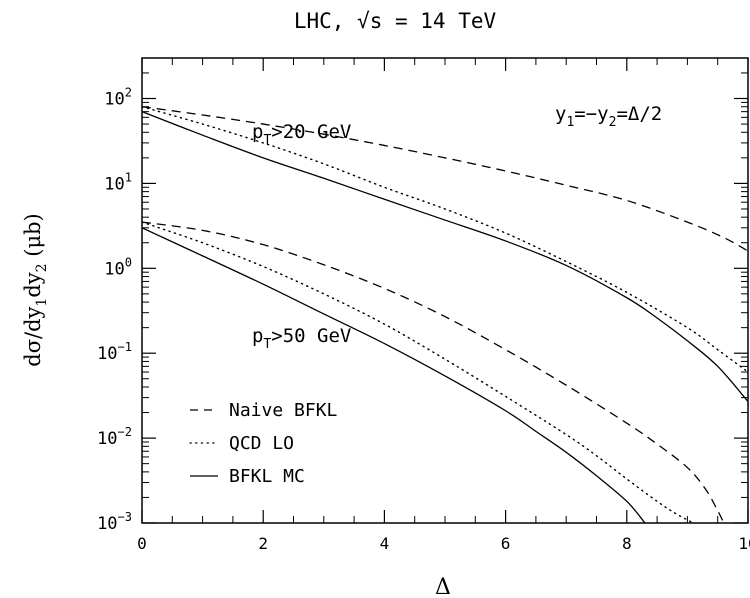 This screenshot has width=750, height=598. What do you see at coordinates (301, 134) in the screenshot?
I see `annotation-pt20: pT>20 GeV` at bounding box center [301, 134].